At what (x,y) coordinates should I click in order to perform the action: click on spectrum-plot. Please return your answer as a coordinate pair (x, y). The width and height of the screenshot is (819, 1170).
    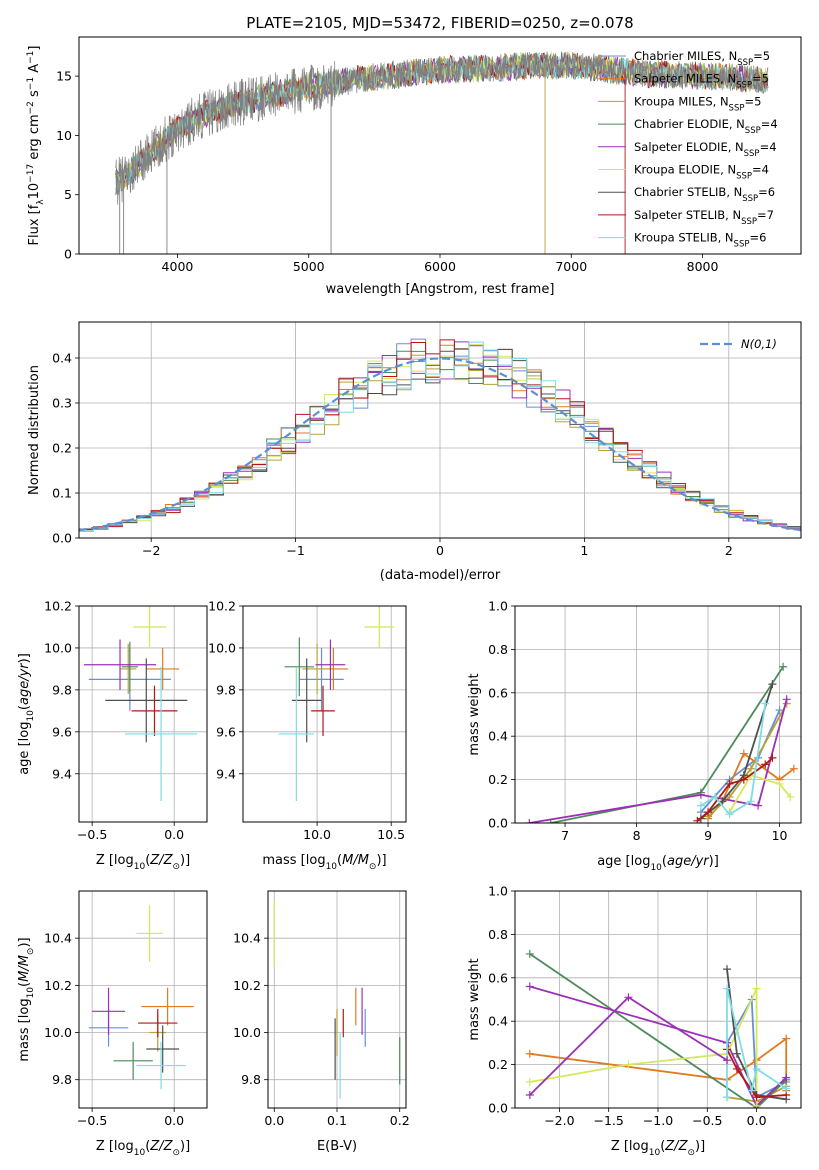
    Looking at the image, I should click on (442, 152).